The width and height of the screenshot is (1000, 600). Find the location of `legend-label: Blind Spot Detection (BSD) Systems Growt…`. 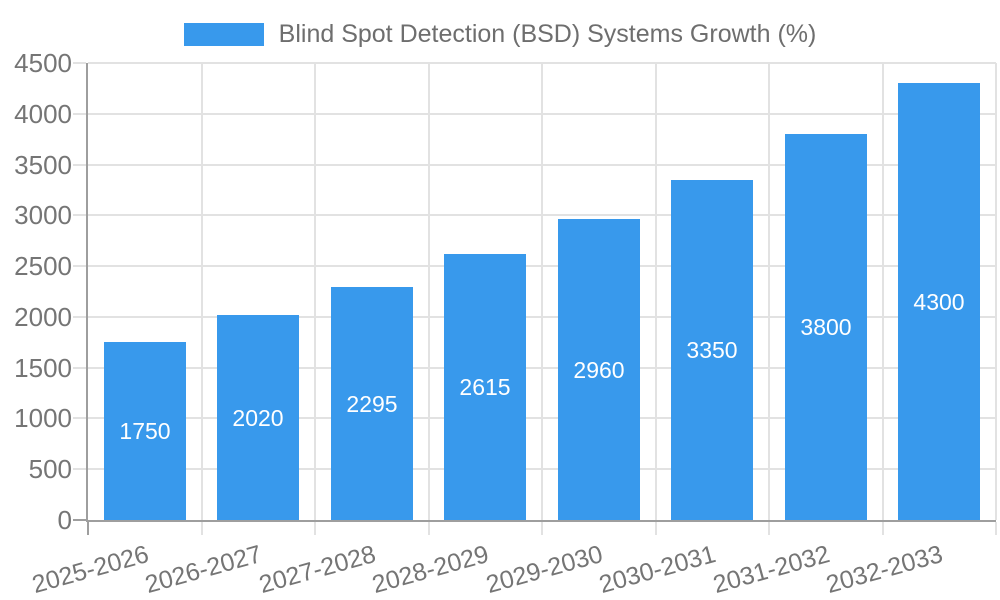

legend-label: Blind Spot Detection (BSD) Systems Growt… is located at coordinates (547, 34).